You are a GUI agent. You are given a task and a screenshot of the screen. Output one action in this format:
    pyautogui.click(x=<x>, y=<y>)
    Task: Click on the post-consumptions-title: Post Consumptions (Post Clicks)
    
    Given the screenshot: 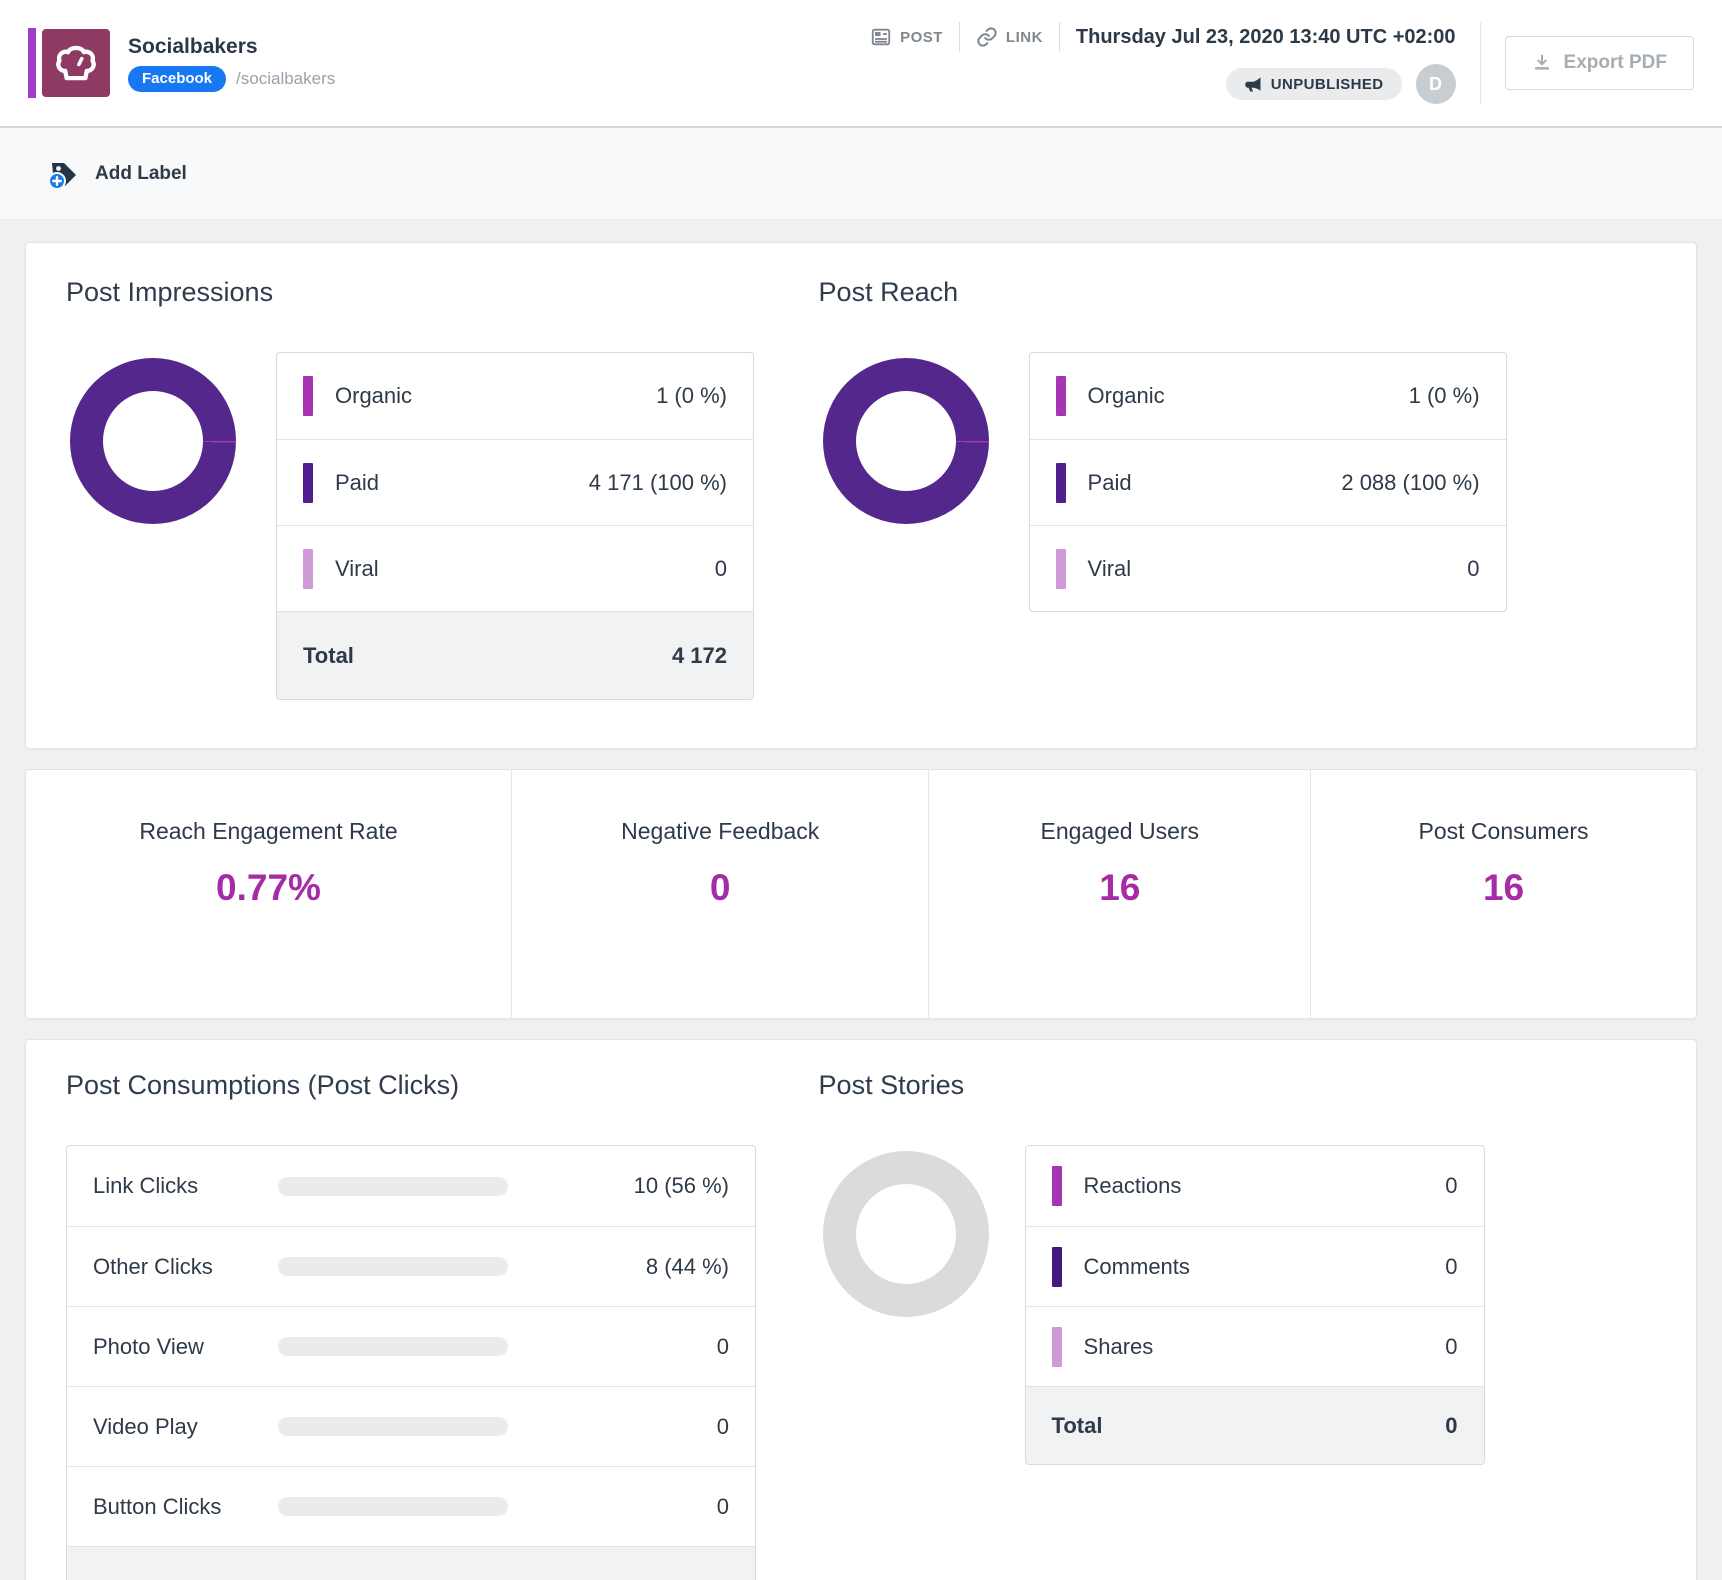 What is the action you would take?
    pyautogui.click(x=263, y=1085)
    